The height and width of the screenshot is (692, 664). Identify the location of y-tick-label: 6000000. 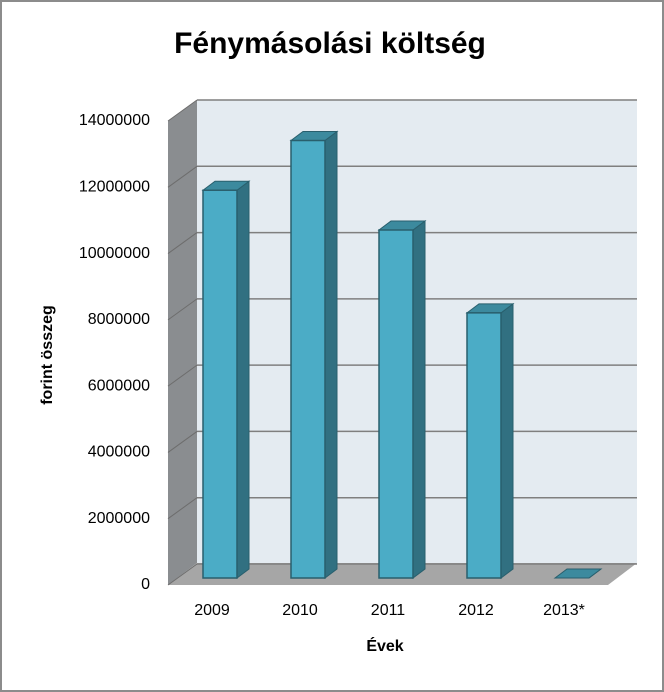
(119, 385).